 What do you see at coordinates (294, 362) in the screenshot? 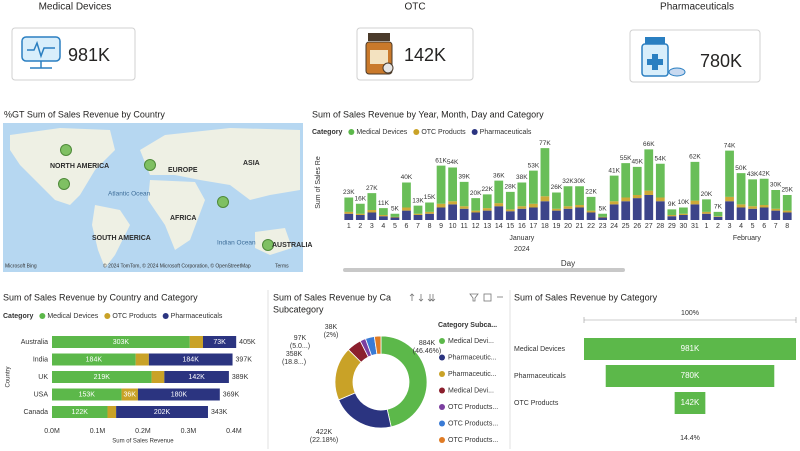
I see `data-label: (18.8...)` at bounding box center [294, 362].